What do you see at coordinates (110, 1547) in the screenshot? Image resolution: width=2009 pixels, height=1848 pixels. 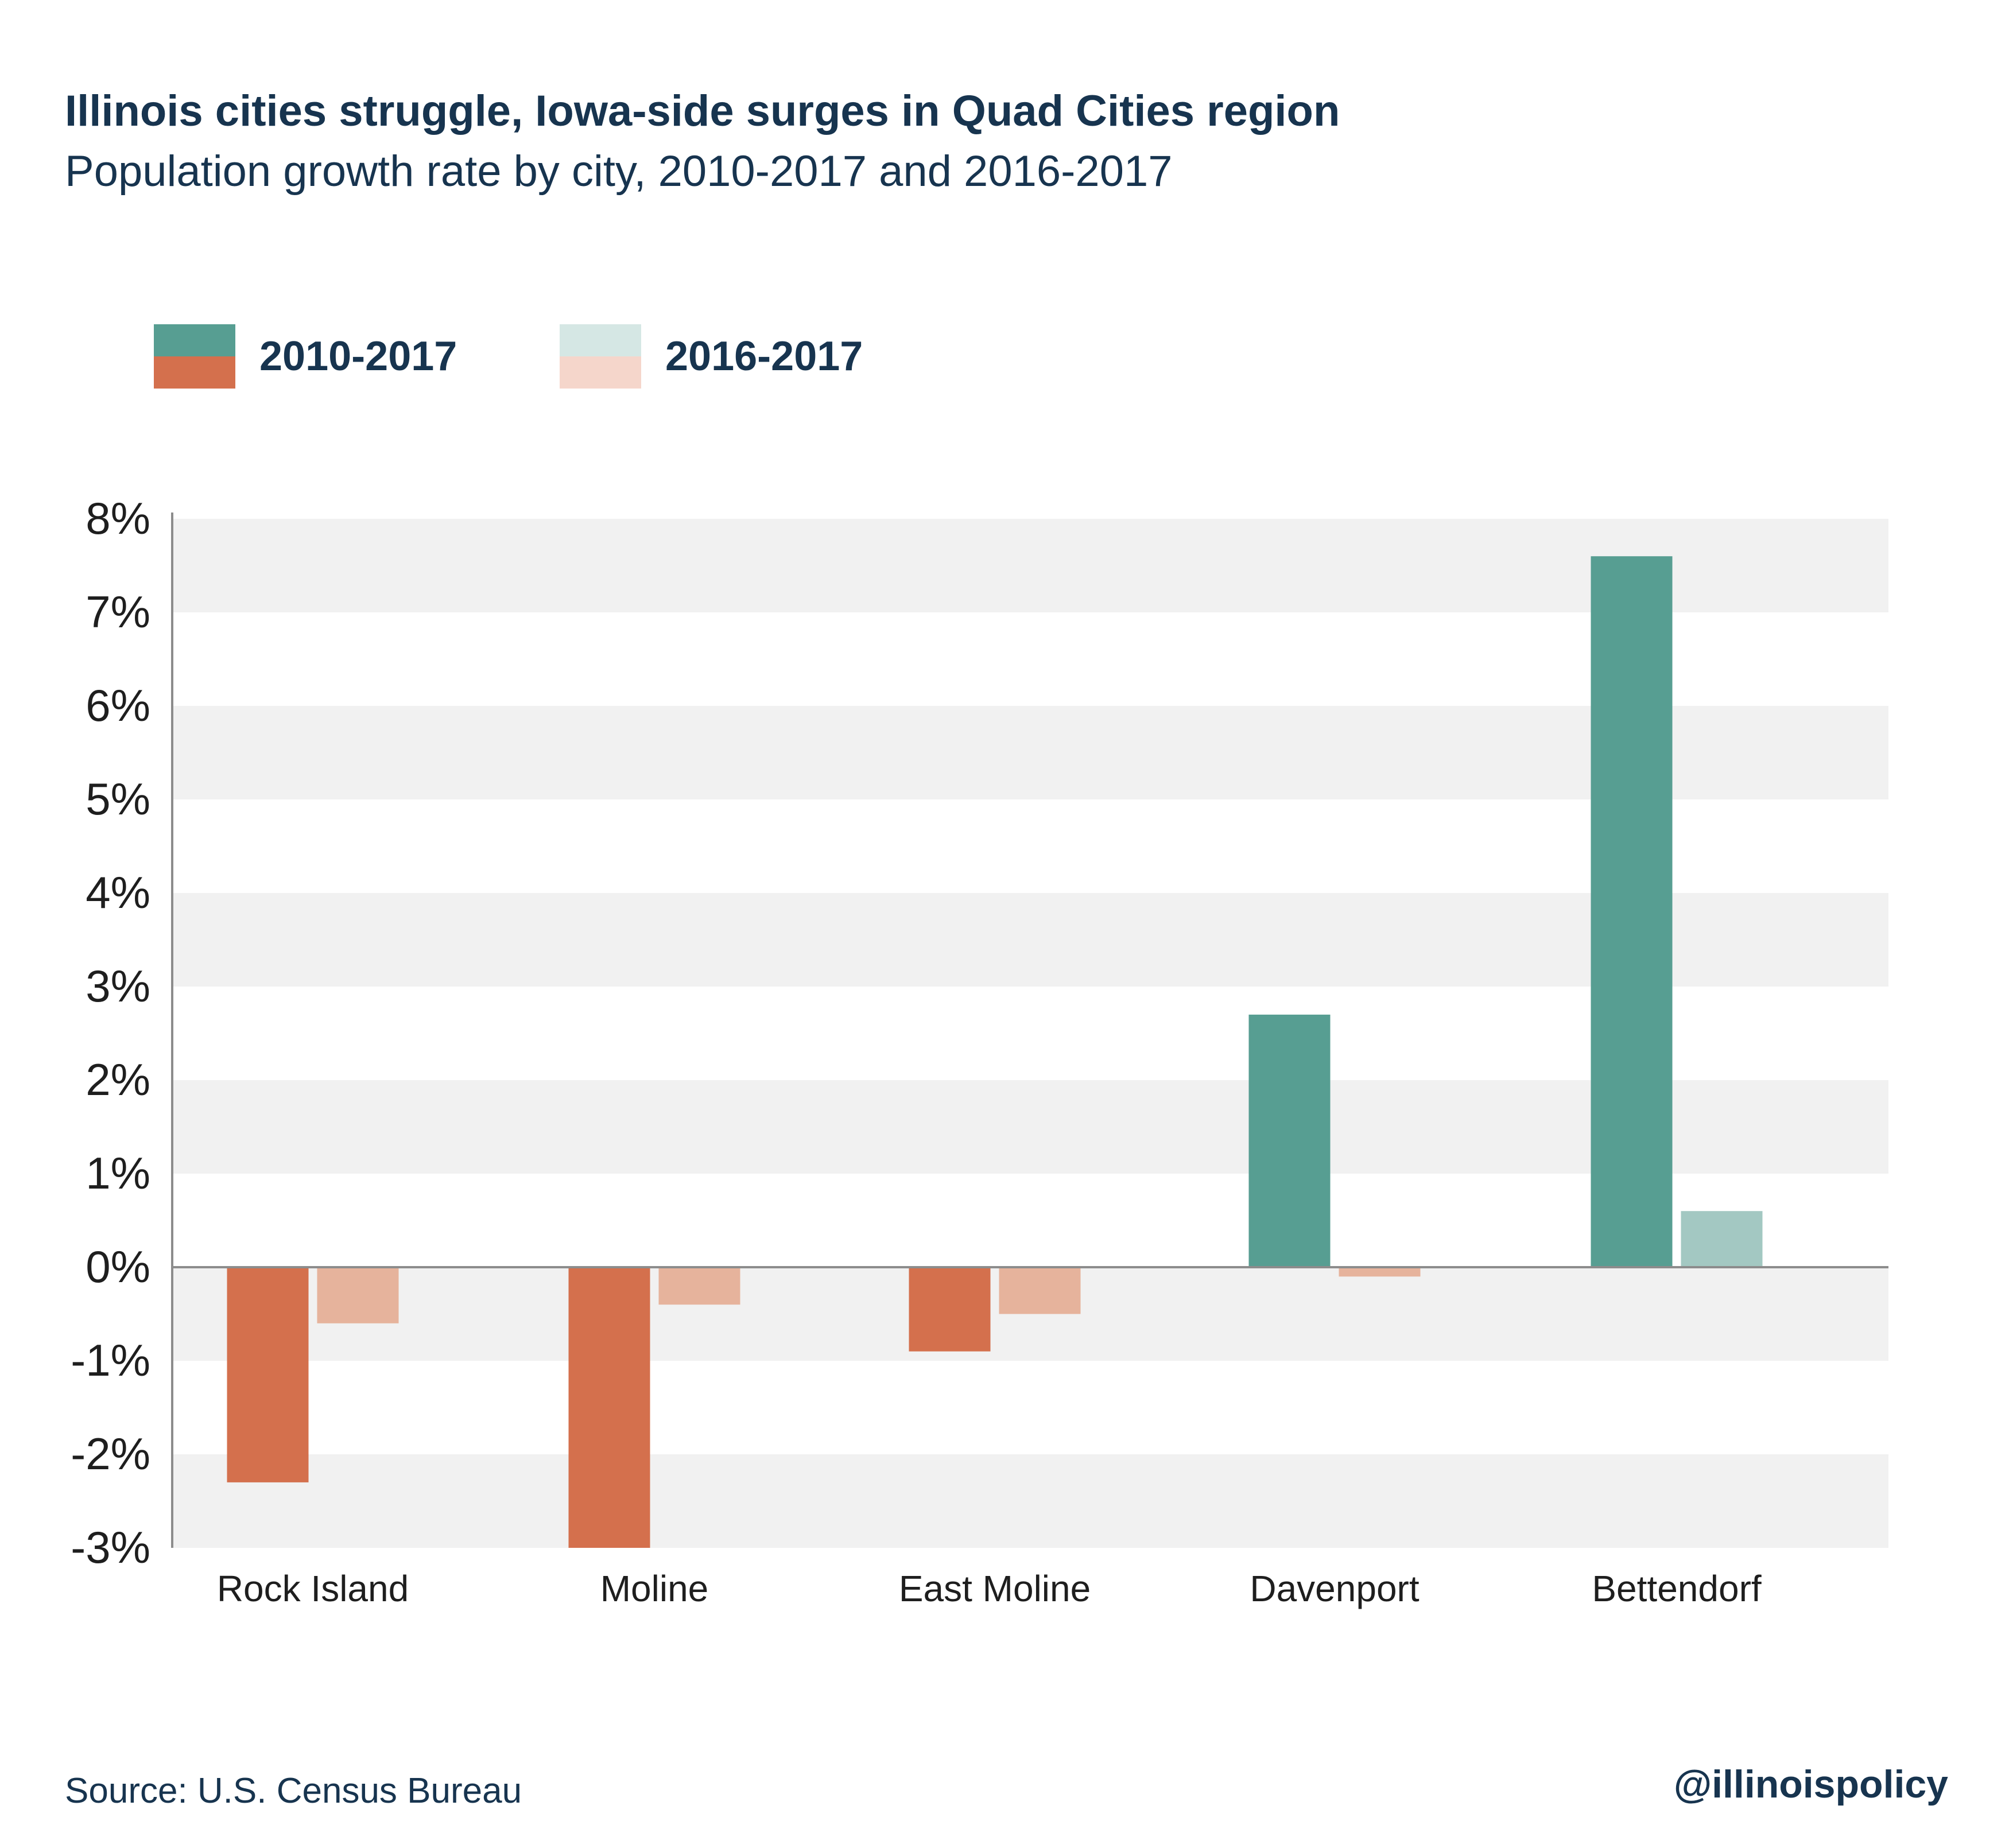 I see `y-tick-label: -3%` at bounding box center [110, 1547].